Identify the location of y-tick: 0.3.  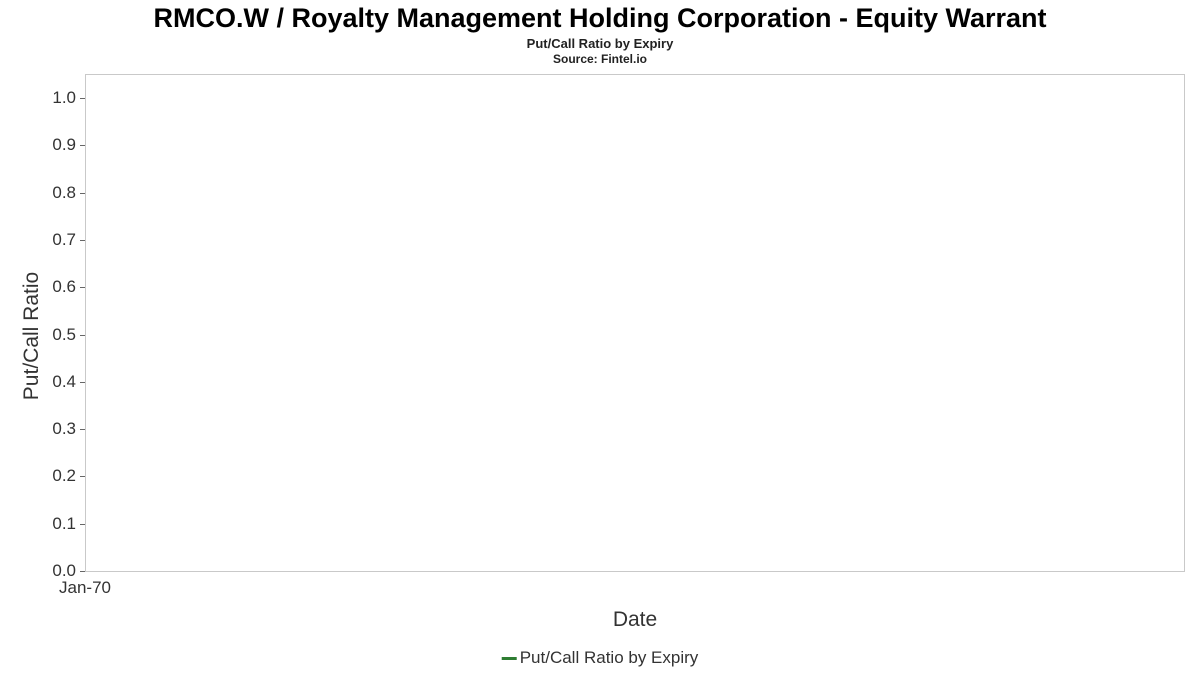
(68, 429).